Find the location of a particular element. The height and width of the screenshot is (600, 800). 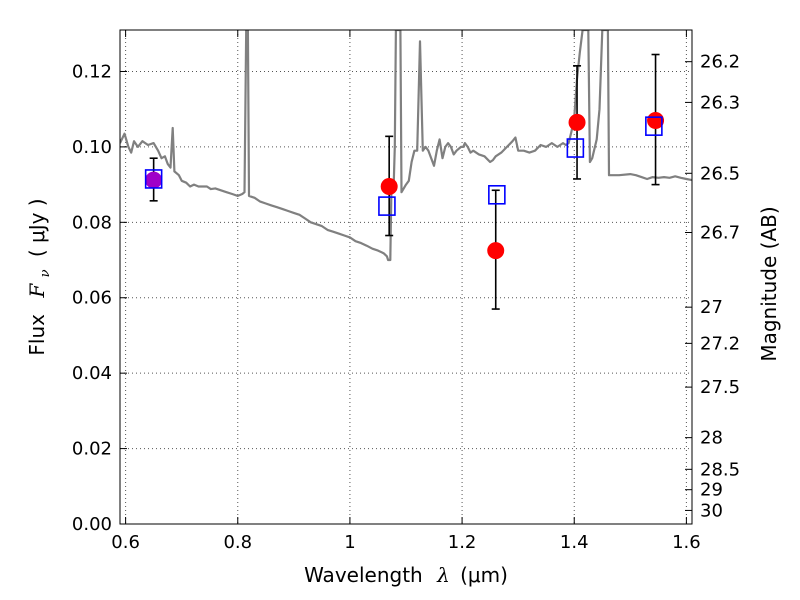

x-axis-label-unit: (μm) is located at coordinates (484, 575).